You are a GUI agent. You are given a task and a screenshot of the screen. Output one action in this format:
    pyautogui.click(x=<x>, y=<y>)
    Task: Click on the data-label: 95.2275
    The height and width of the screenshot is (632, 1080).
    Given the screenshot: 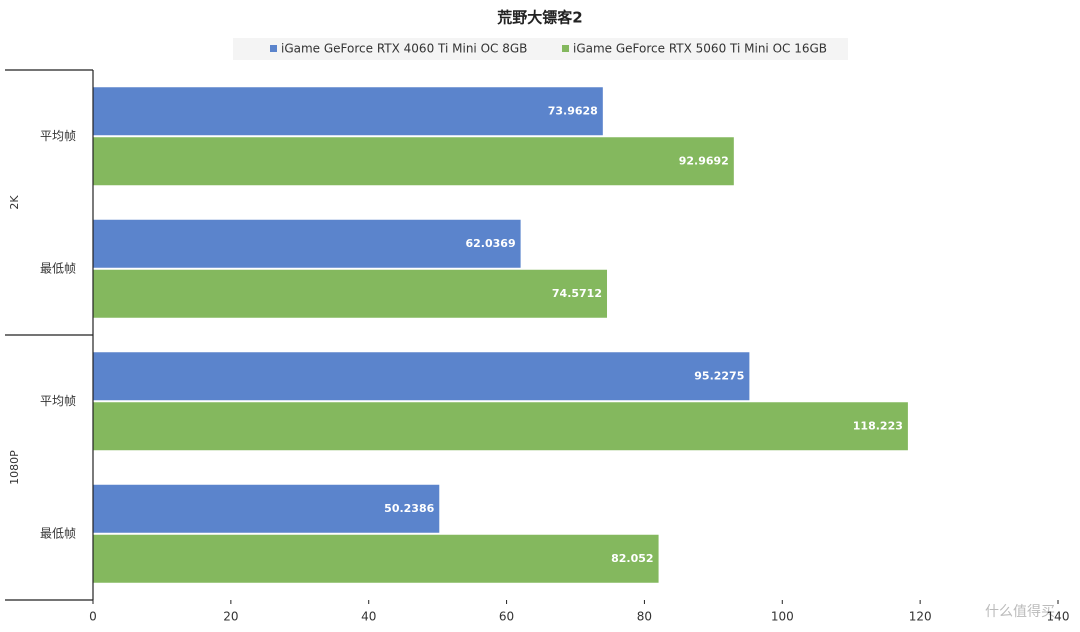 What is the action you would take?
    pyautogui.click(x=719, y=375)
    